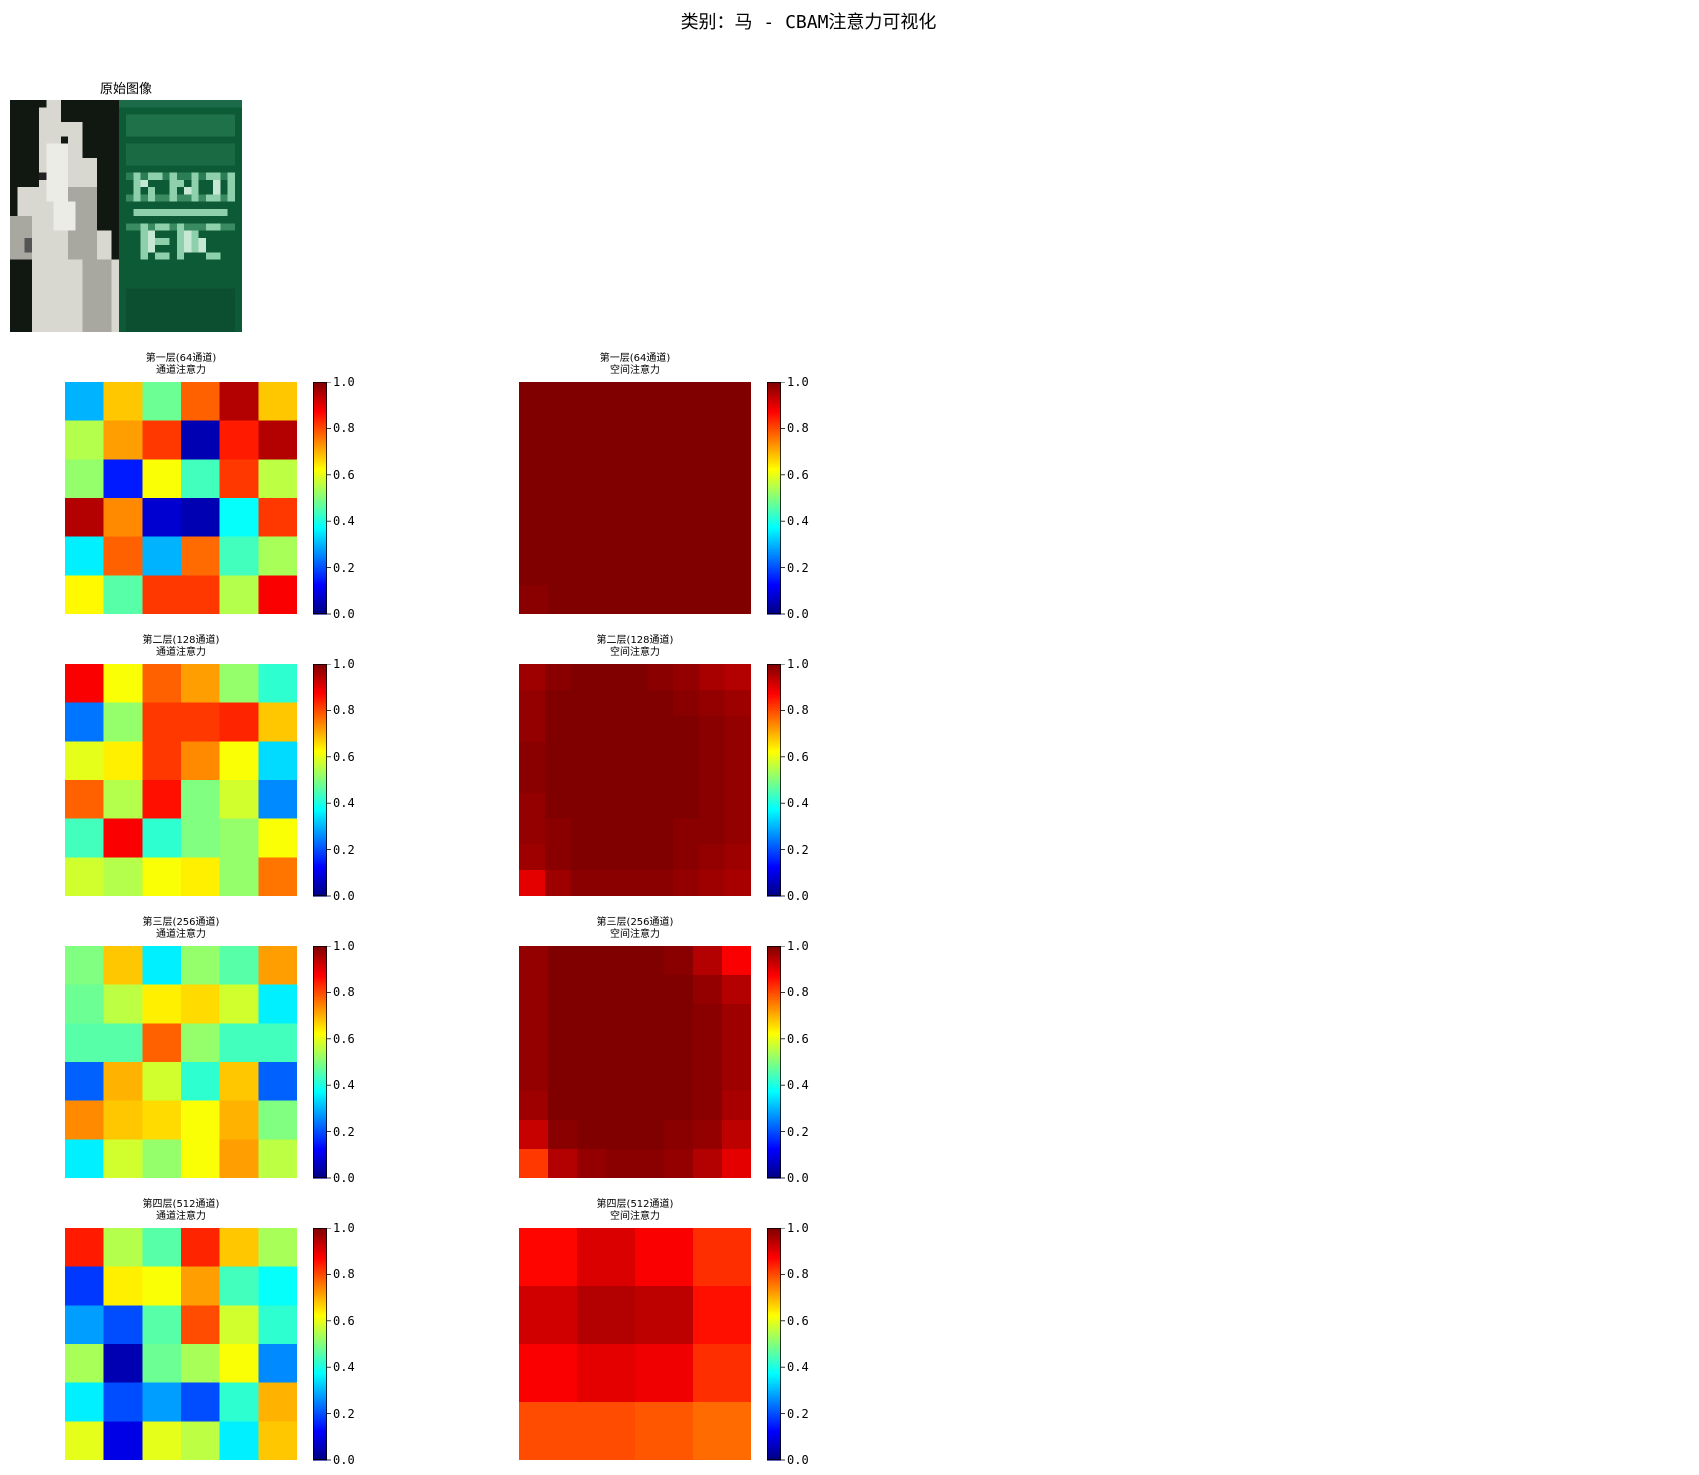  Describe the element at coordinates (798, 803) in the screenshot. I see `colorbar-tick-label: 0.4` at that location.